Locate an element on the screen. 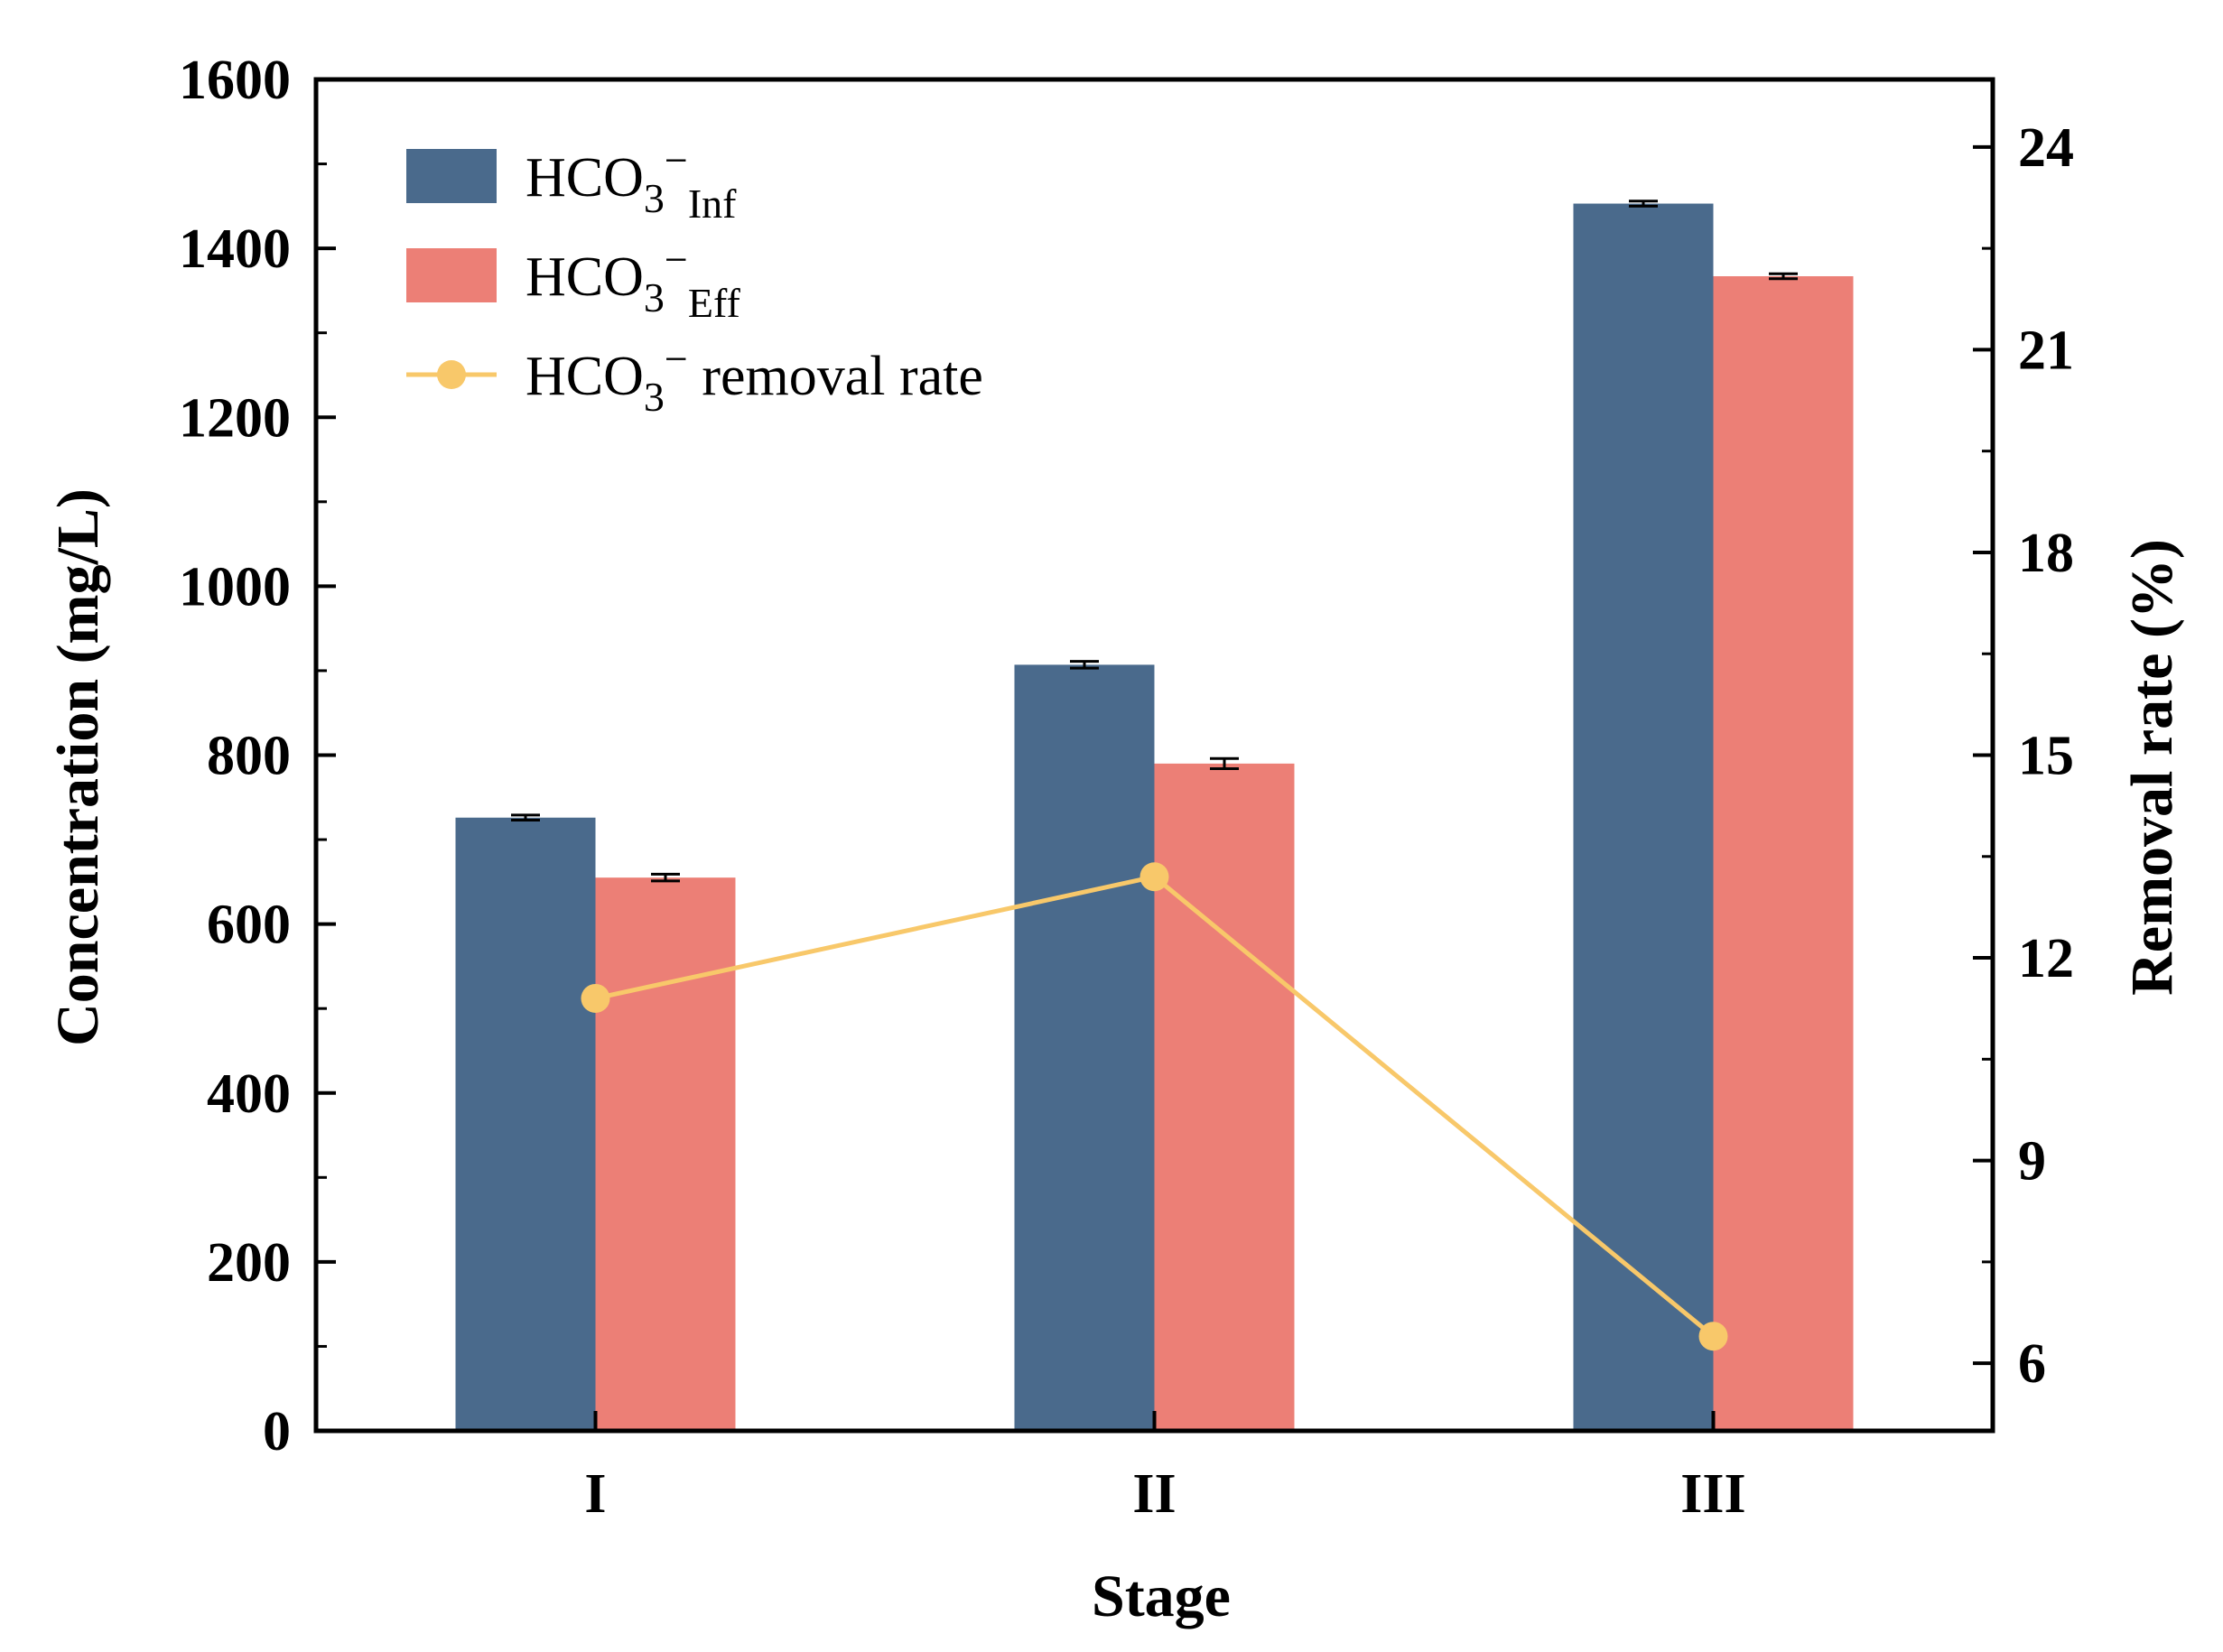  y-tick-label: 1600 is located at coordinates (235, 80).